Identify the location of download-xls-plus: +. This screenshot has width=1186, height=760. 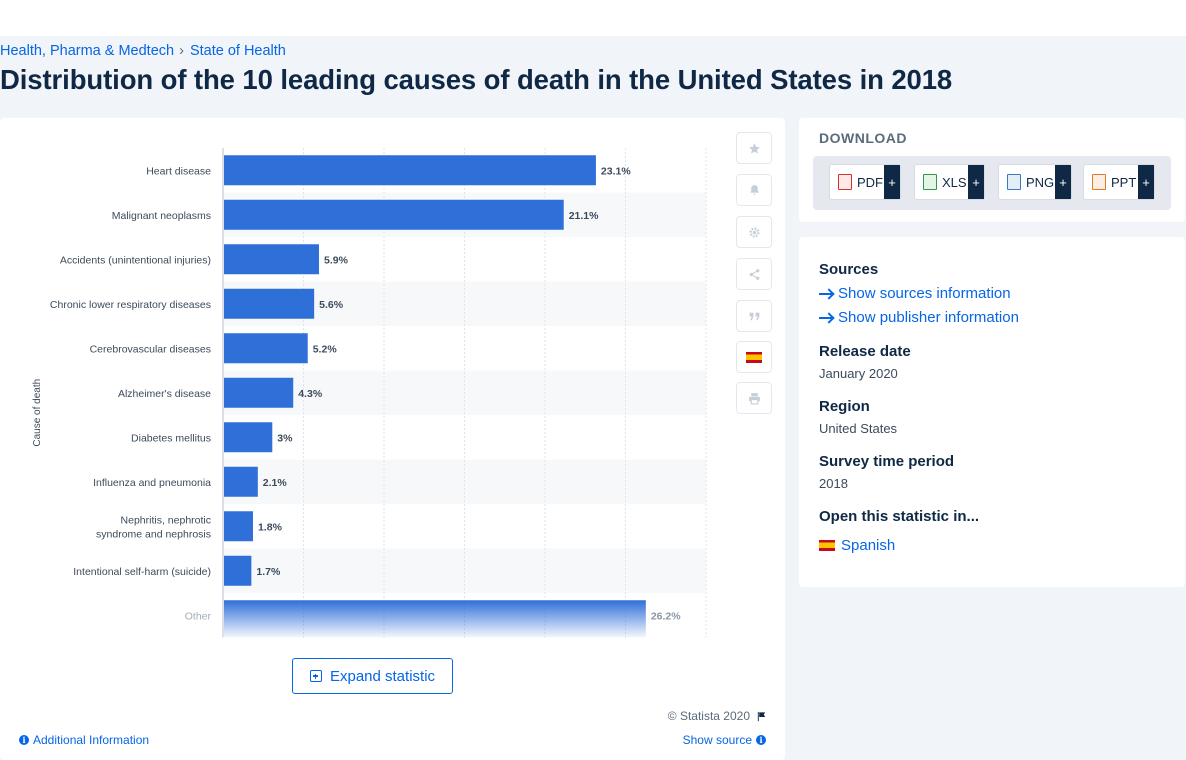
(976, 182).